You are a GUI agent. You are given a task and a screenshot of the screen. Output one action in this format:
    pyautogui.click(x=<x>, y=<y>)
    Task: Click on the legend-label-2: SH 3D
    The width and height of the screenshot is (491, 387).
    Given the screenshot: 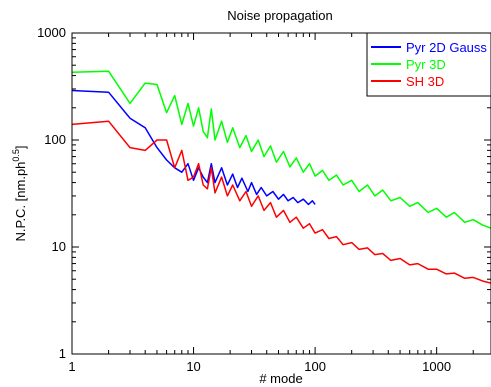 What is the action you would take?
    pyautogui.click(x=425, y=81)
    